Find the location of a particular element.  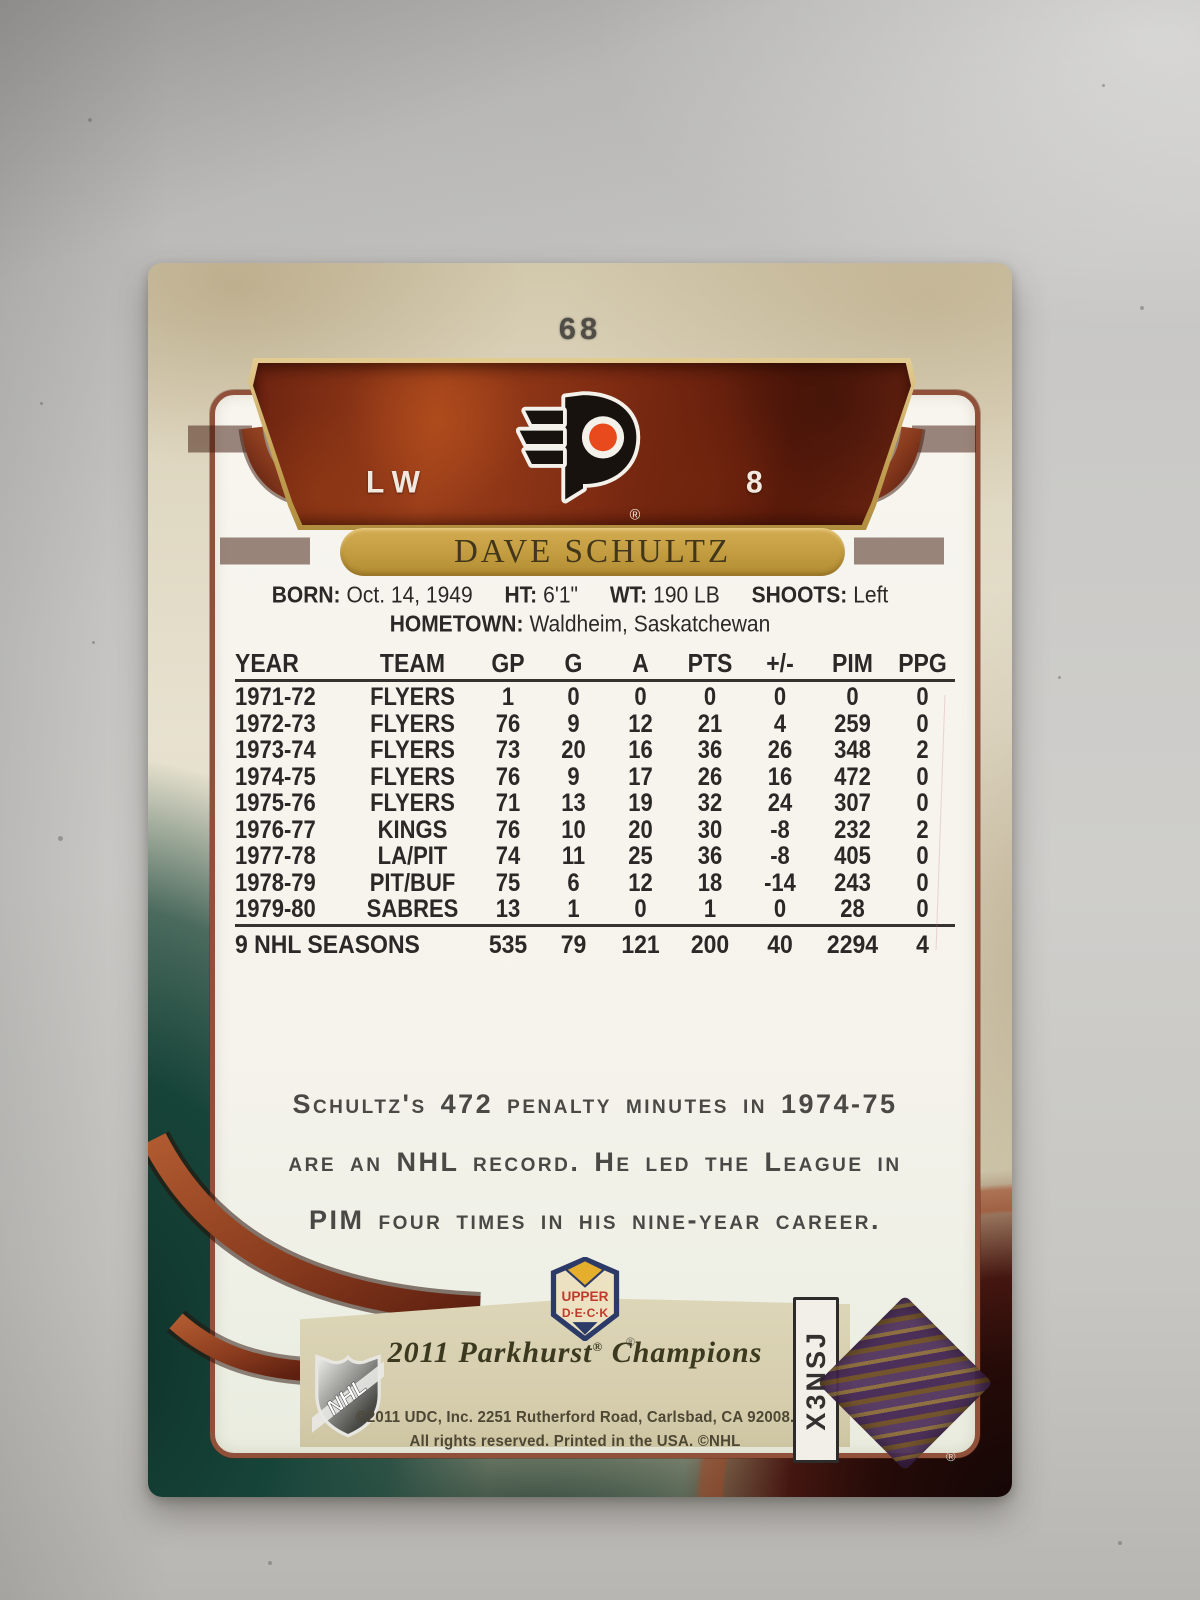

totals-cell: 121 is located at coordinates (640, 943).